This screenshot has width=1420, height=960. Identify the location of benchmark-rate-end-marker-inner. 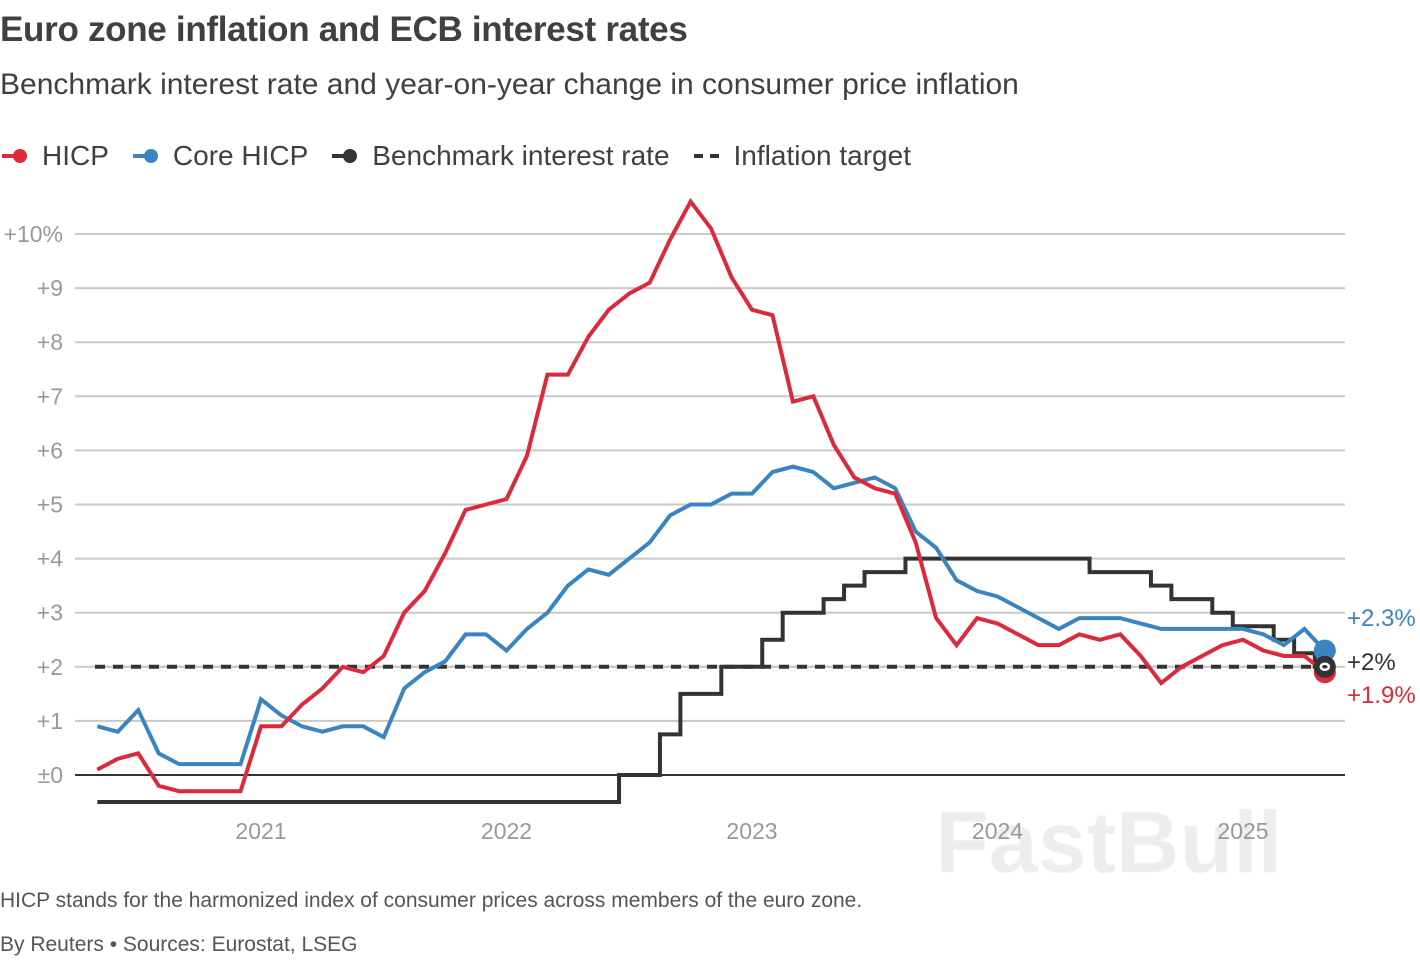
(1325, 667).